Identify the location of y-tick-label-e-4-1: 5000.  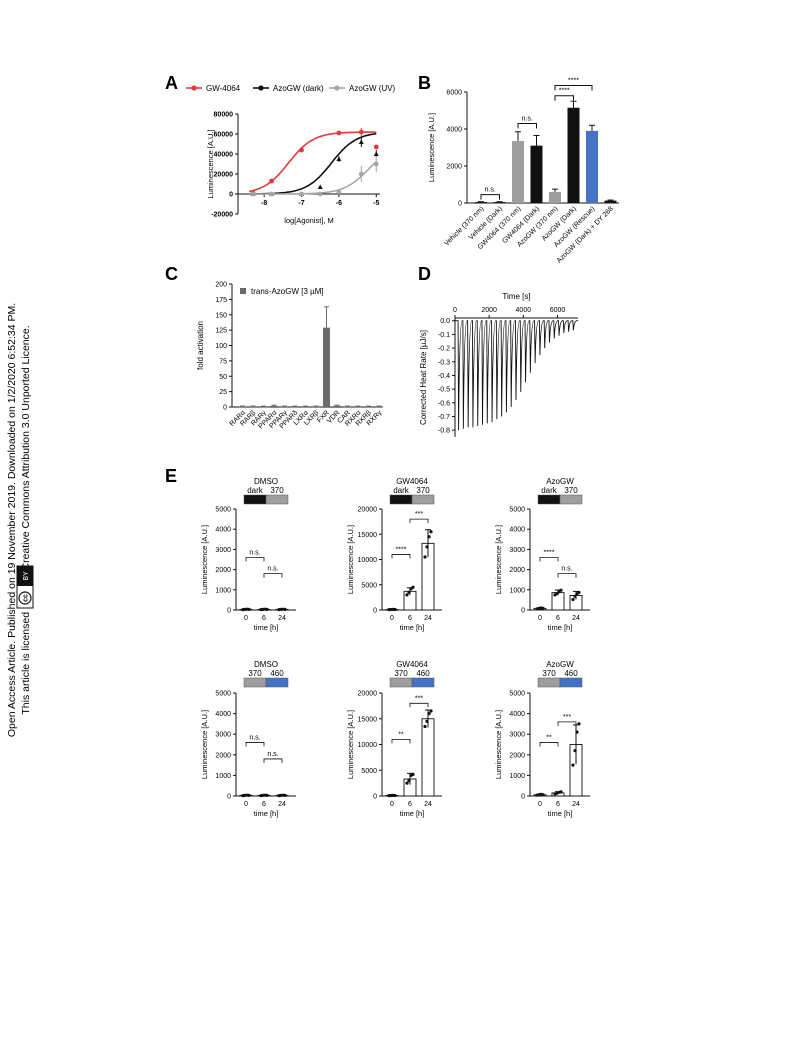
(369, 771).